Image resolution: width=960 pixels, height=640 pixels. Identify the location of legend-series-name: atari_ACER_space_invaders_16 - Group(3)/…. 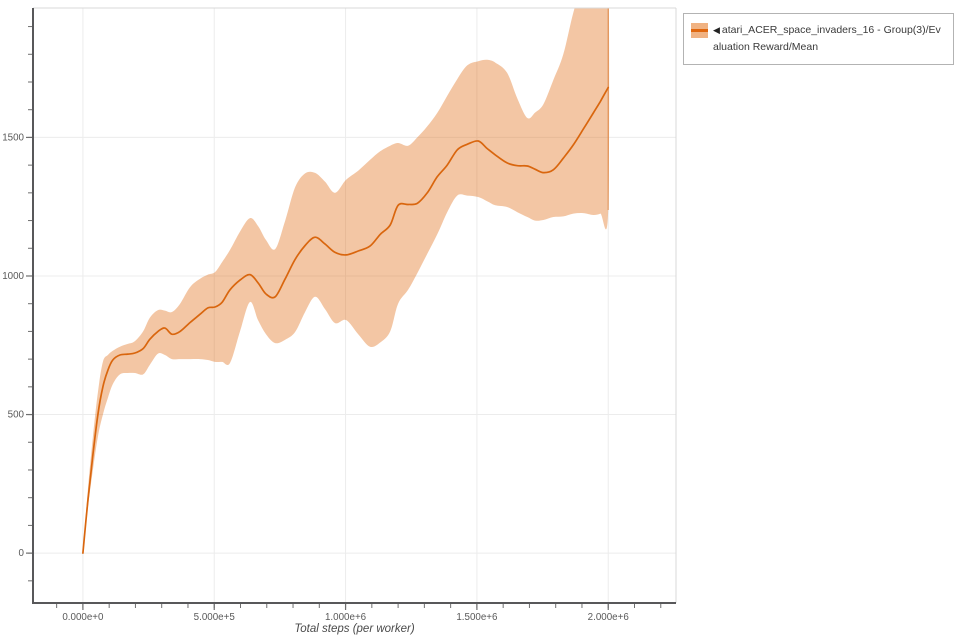
(827, 38).